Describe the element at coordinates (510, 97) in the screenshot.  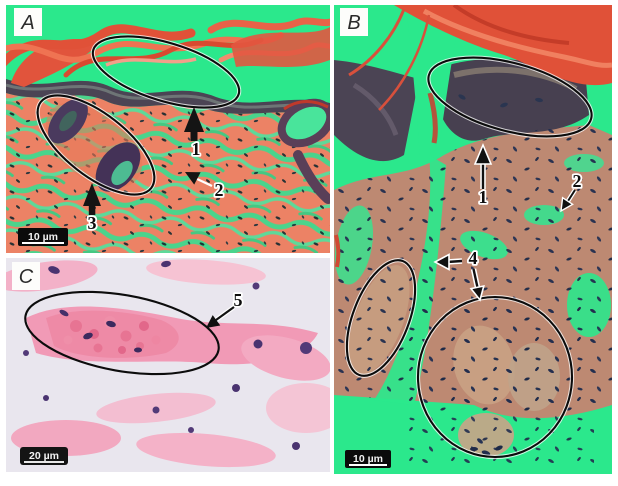
I see `annotation-ellipse-b-top` at that location.